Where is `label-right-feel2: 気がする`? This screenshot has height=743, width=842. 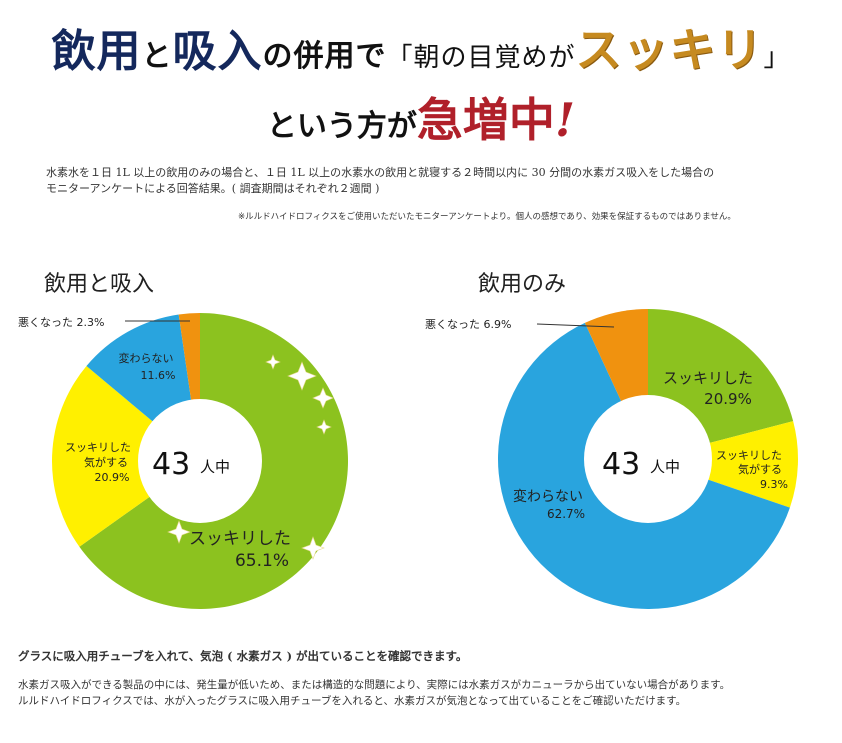
label-right-feel2: 気がする is located at coordinates (760, 469).